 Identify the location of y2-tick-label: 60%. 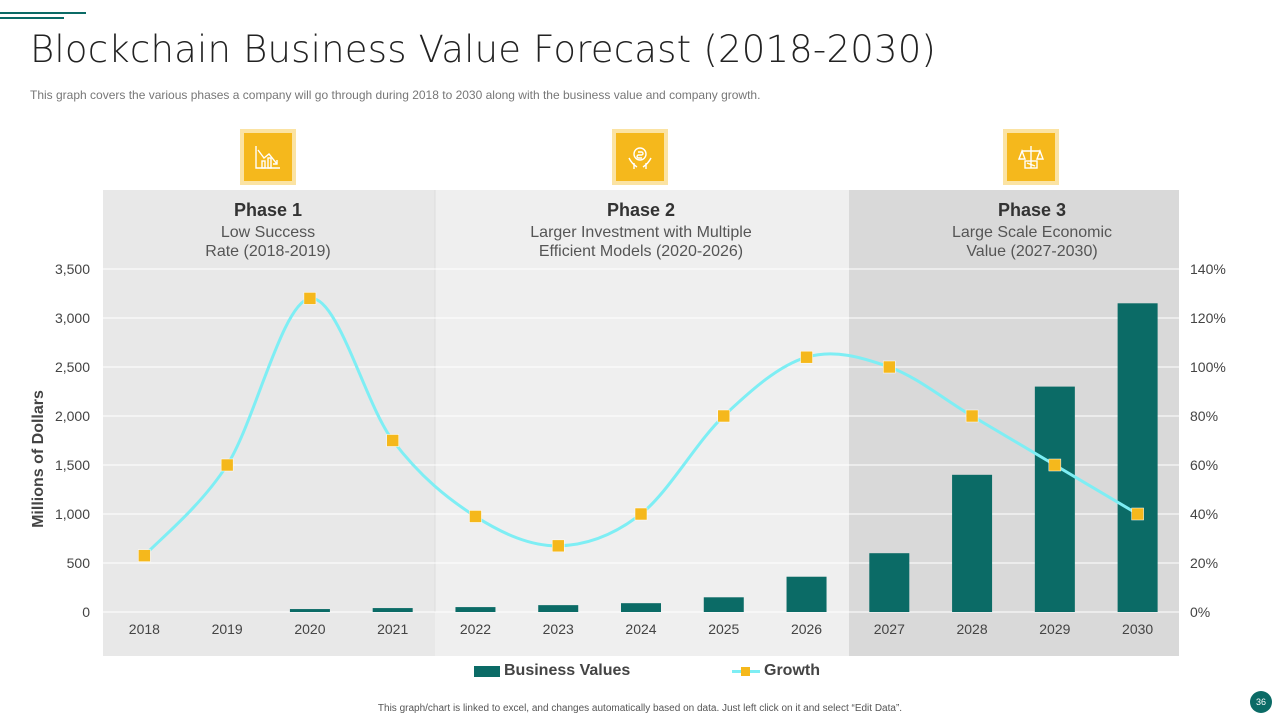
(1204, 465).